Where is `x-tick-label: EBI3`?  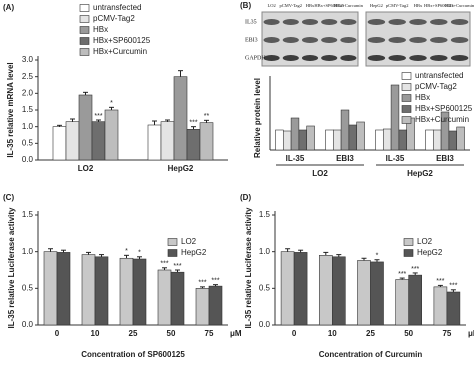 x-tick-label: EBI3 is located at coordinates (445, 158).